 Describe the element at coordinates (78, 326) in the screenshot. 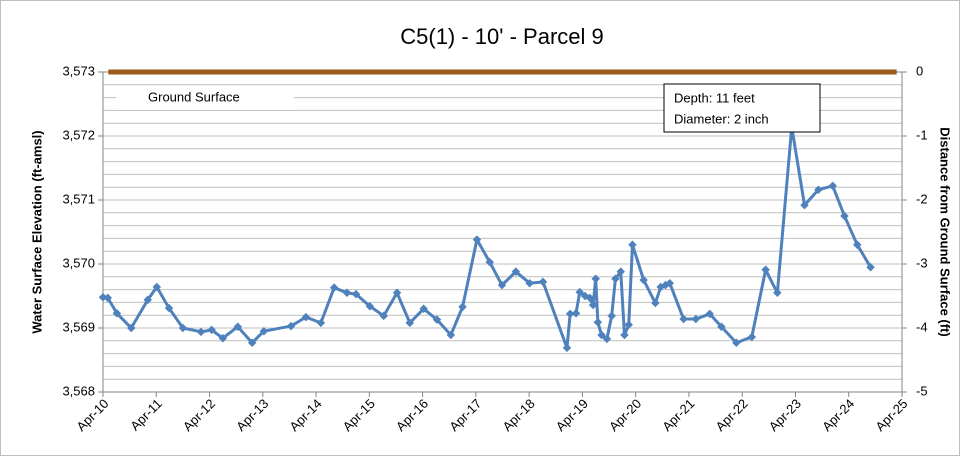

I see `y-tick-label: 3,569` at that location.